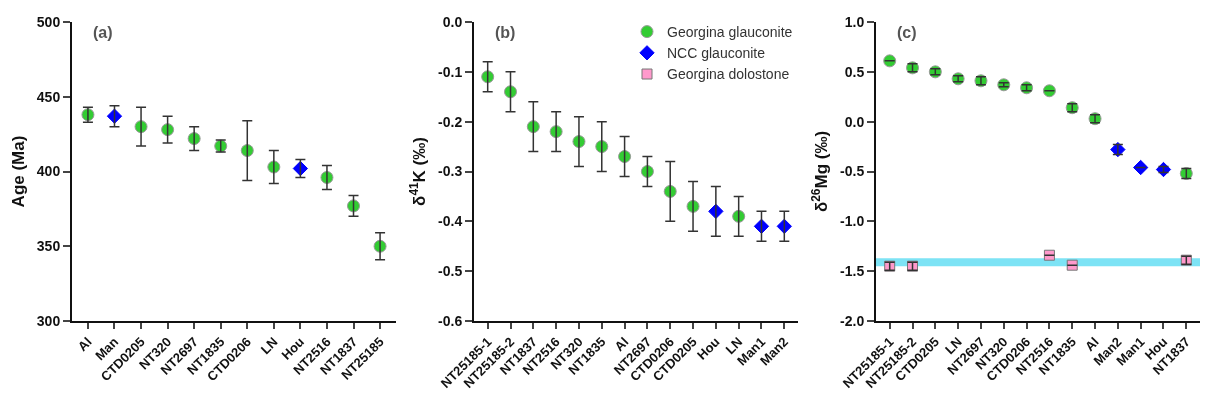 The height and width of the screenshot is (403, 1206). What do you see at coordinates (728, 74) in the screenshot?
I see `legend-label: Georgina dolostone` at bounding box center [728, 74].